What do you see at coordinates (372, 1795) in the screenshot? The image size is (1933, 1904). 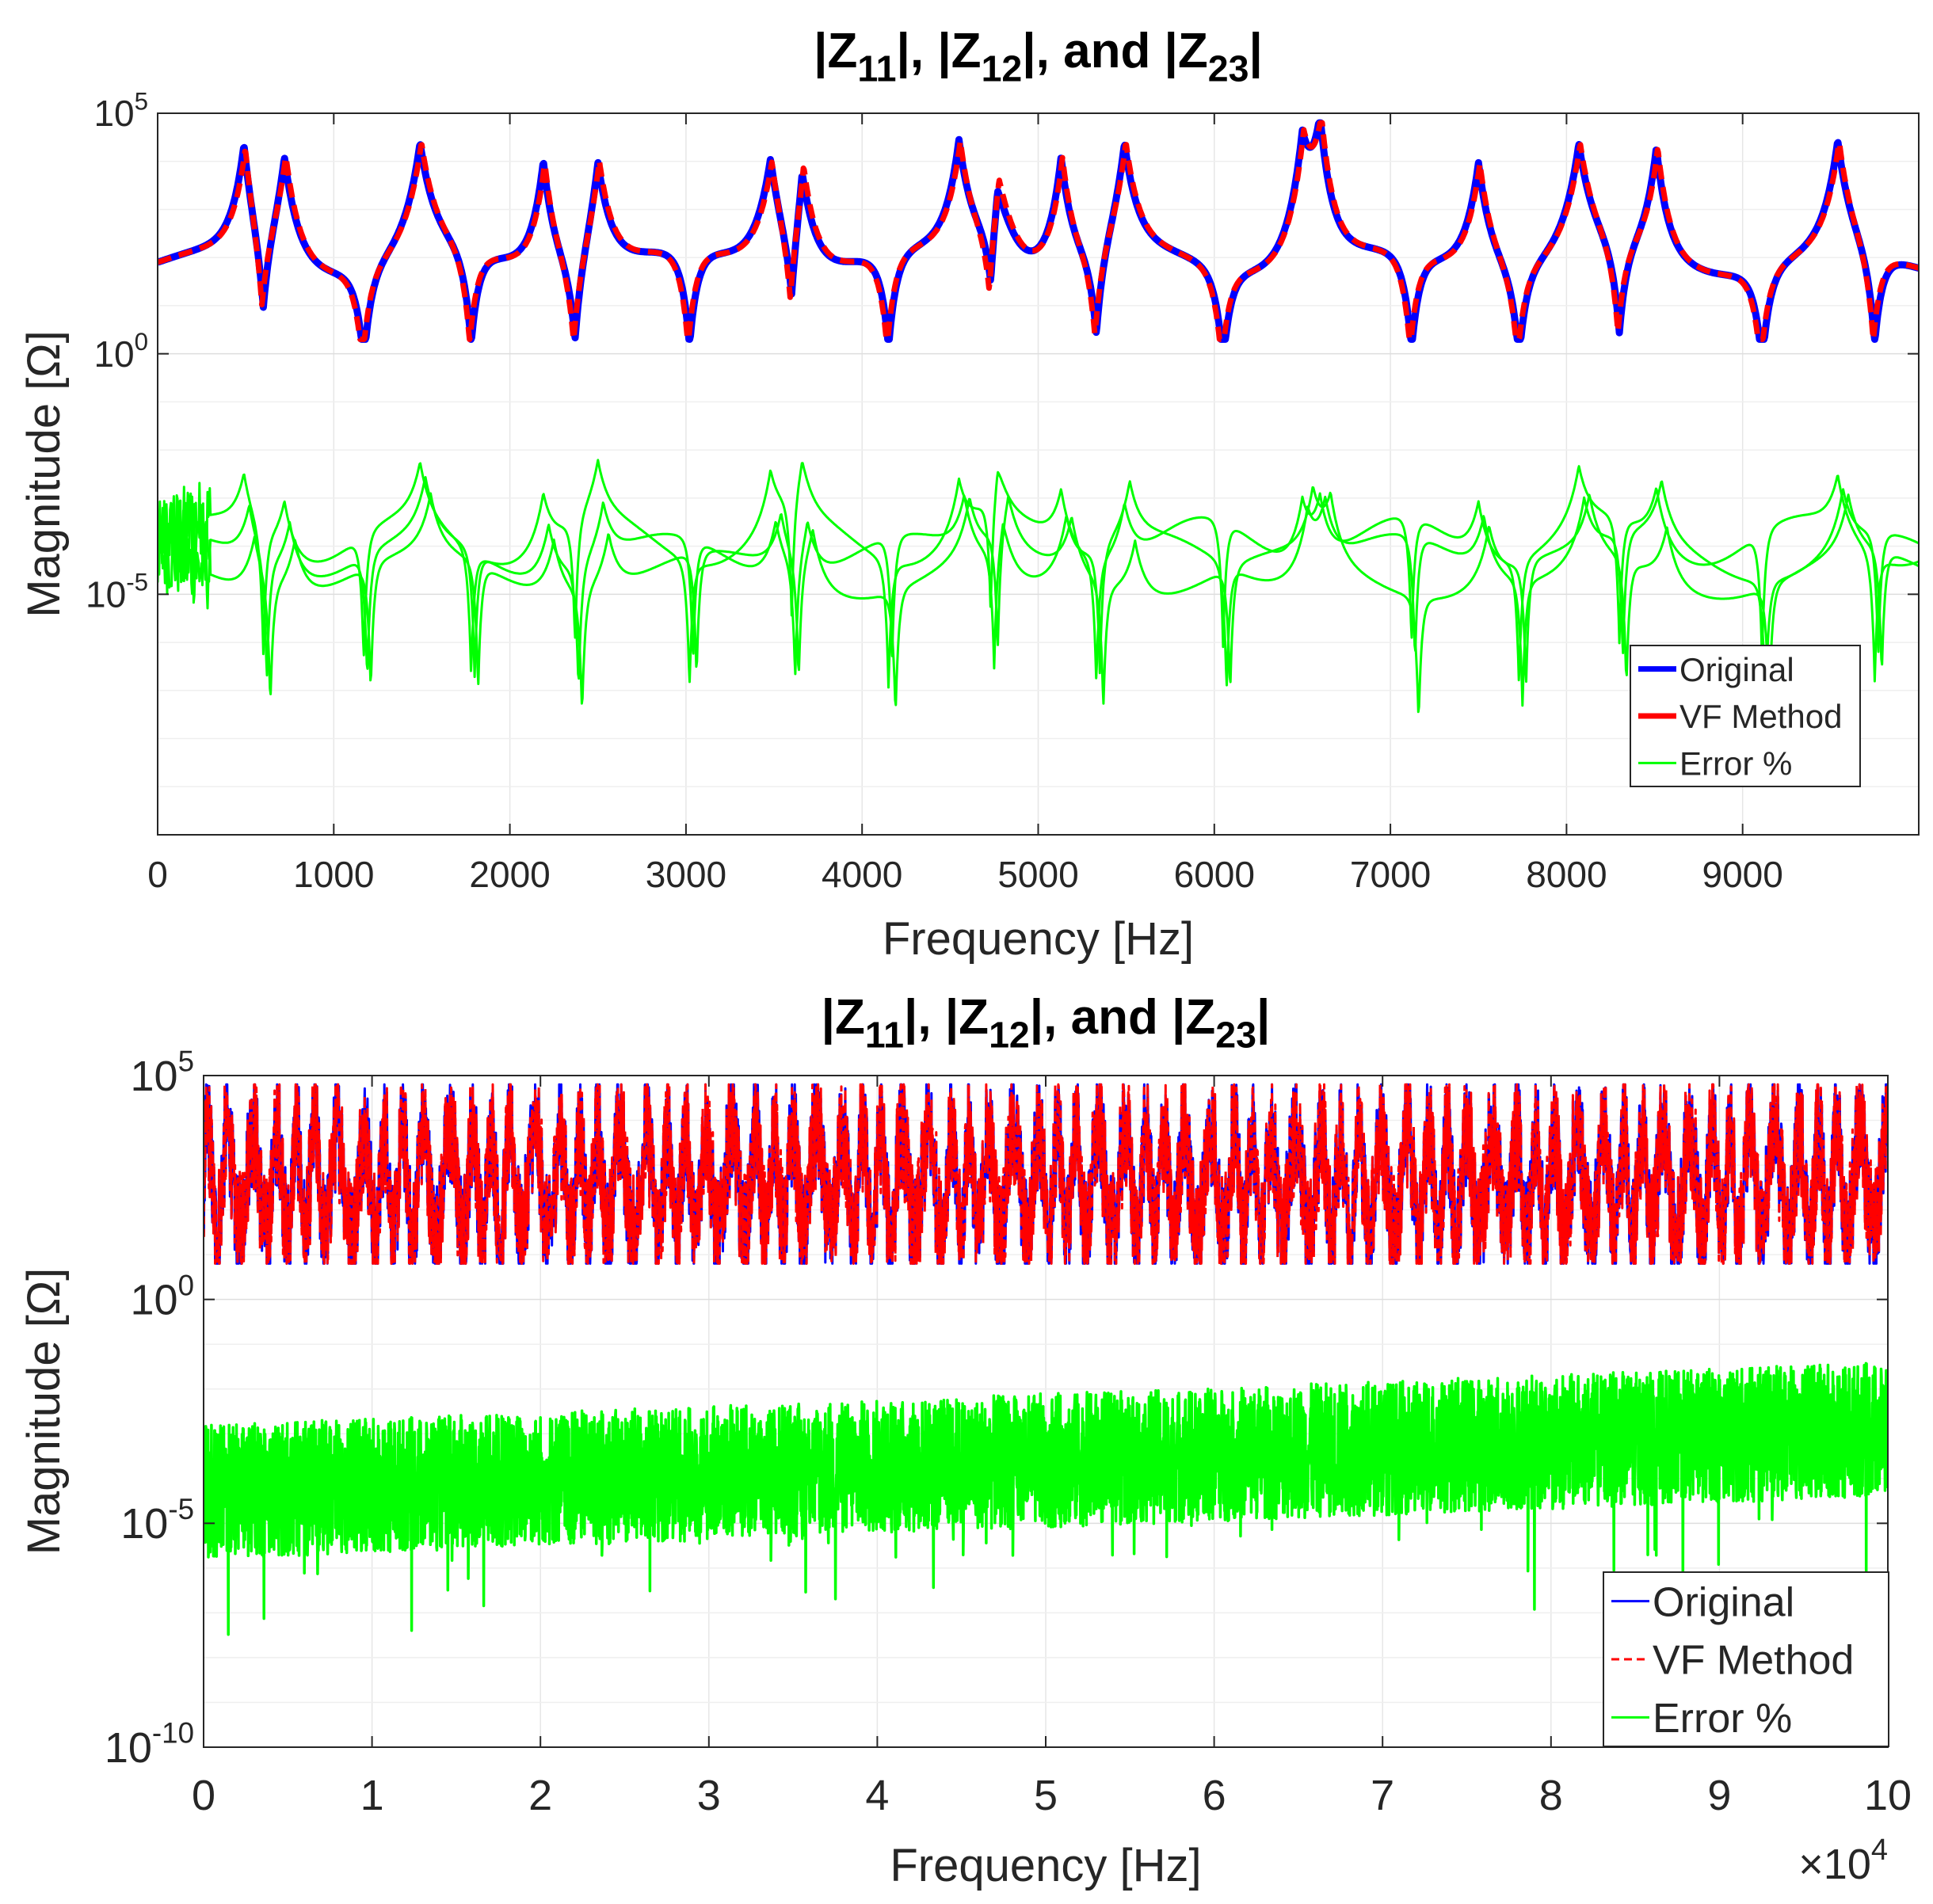 I see `x-tick-label: 1` at bounding box center [372, 1795].